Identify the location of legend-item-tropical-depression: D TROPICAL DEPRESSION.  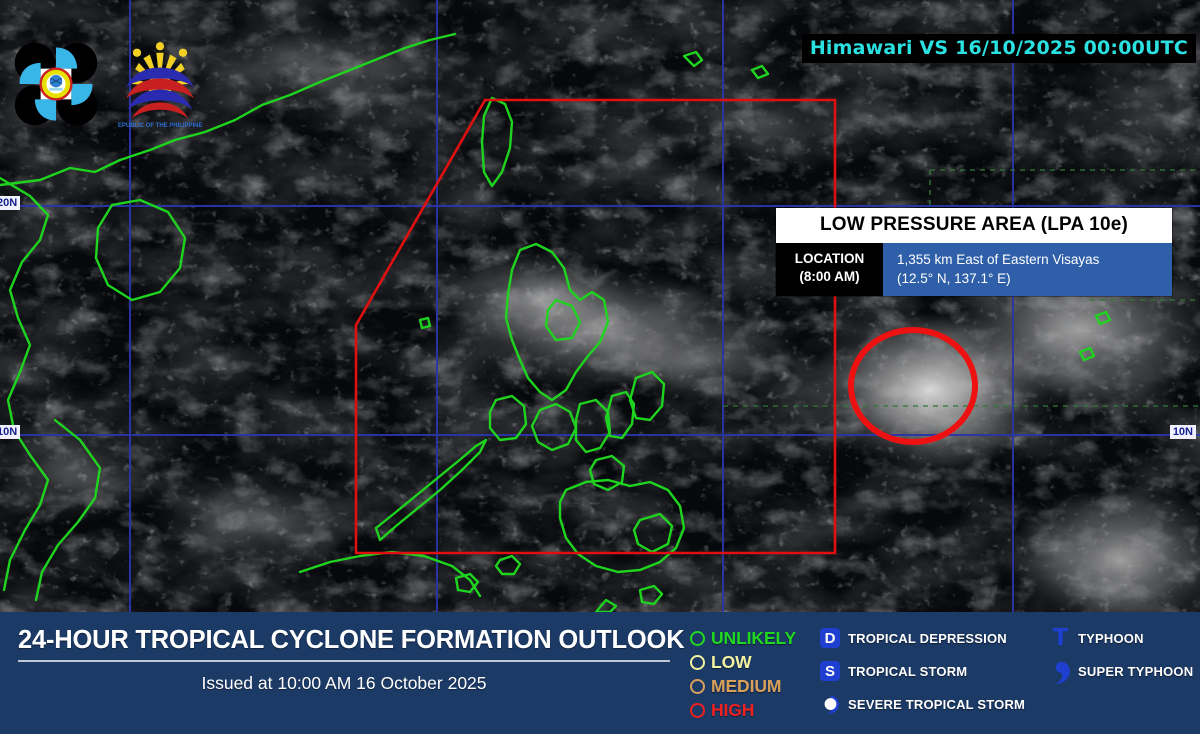
(913, 638).